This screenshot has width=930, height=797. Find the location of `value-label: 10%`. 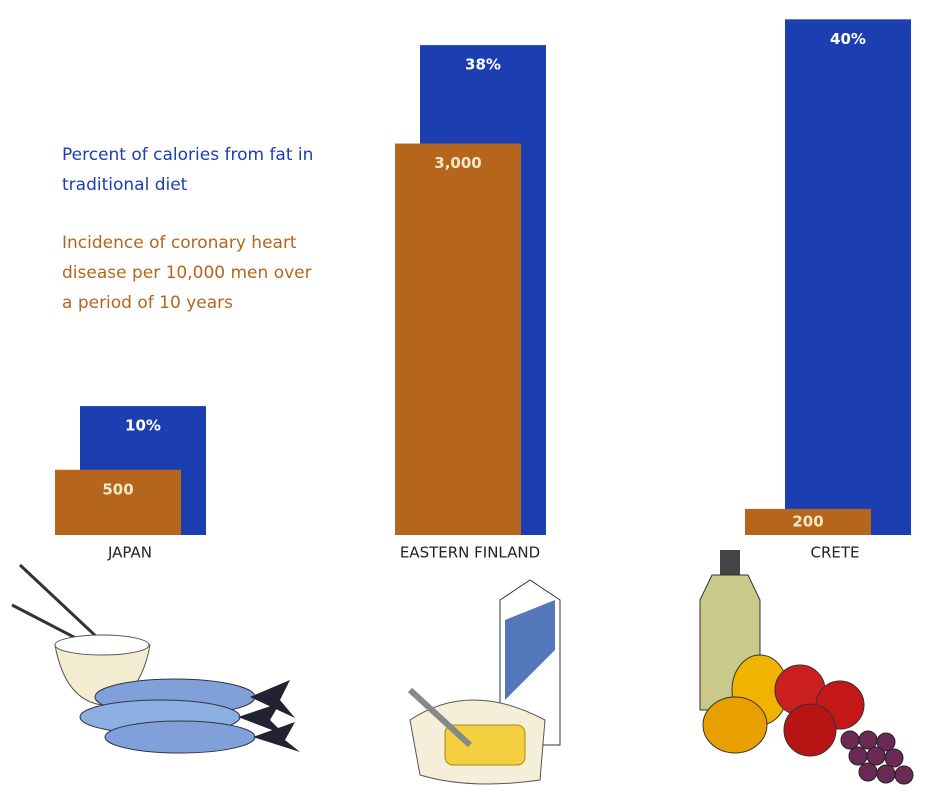

value-label: 10% is located at coordinates (143, 426).